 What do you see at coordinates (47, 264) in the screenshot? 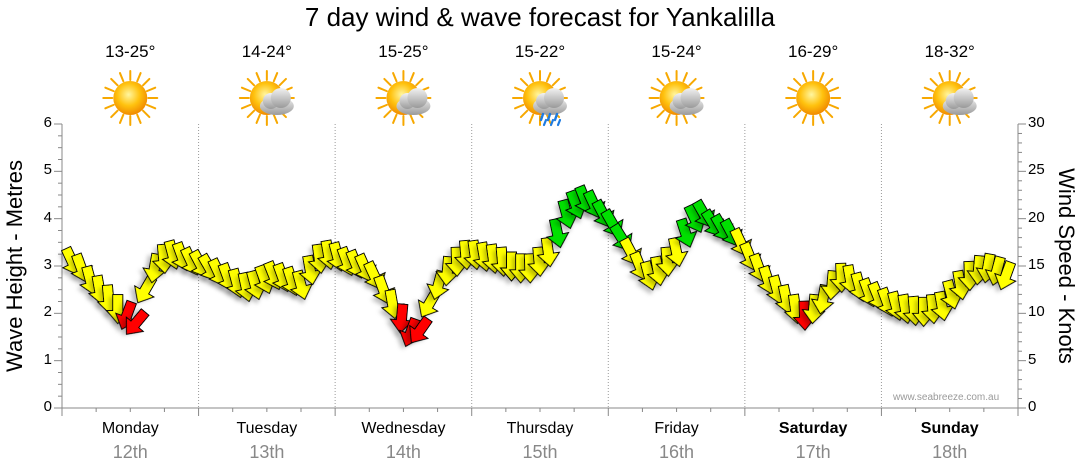
I see `left-tick-label: 3` at bounding box center [47, 264].